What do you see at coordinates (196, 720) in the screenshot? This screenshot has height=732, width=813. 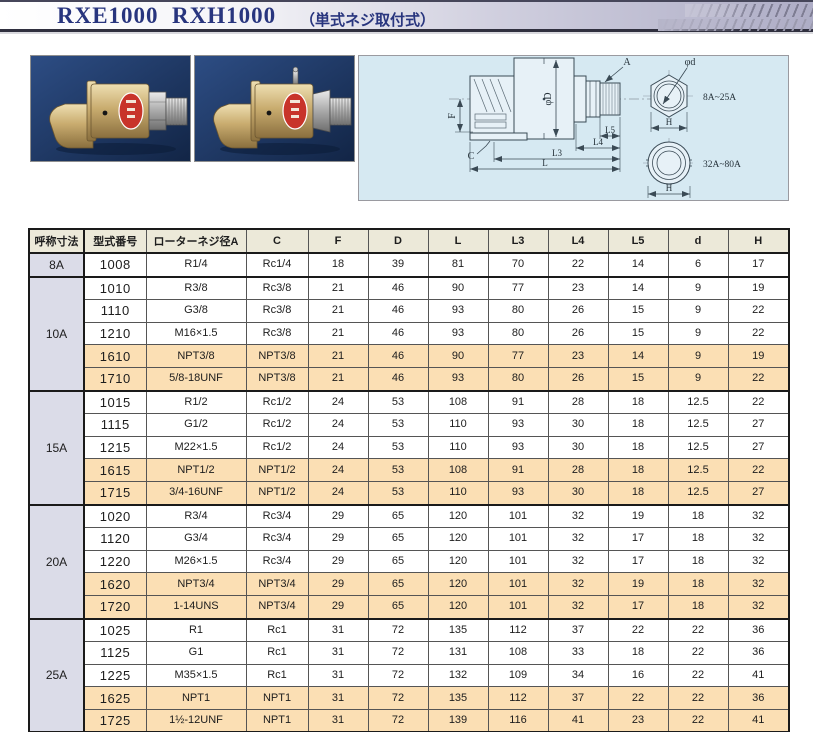 I see `spec-value-cell: 1½-12UNF` at bounding box center [196, 720].